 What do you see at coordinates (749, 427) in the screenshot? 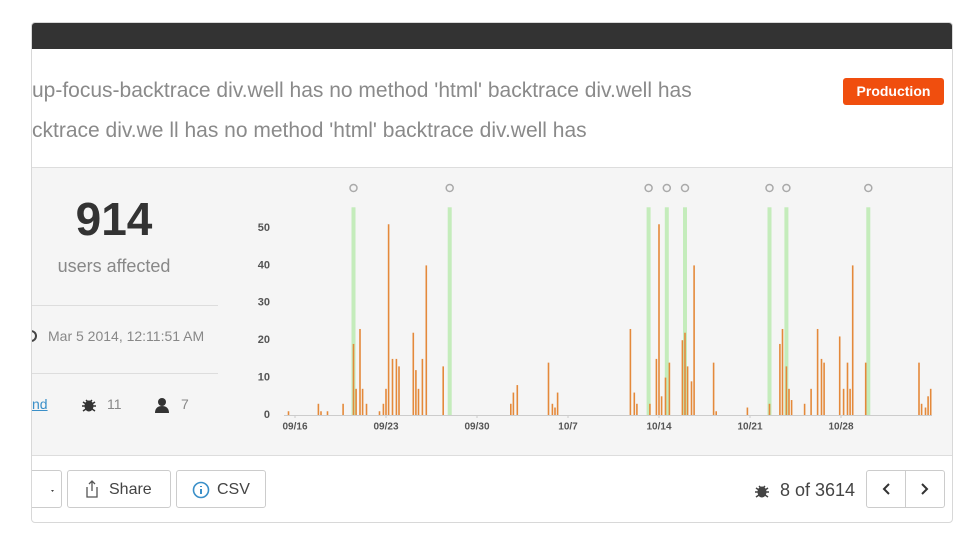
I see `x-tick-label: 10/21` at bounding box center [749, 427].